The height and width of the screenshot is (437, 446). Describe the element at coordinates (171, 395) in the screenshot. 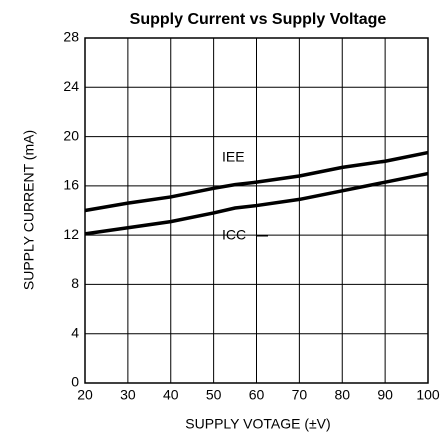

I see `x-tick-label: 40` at that location.